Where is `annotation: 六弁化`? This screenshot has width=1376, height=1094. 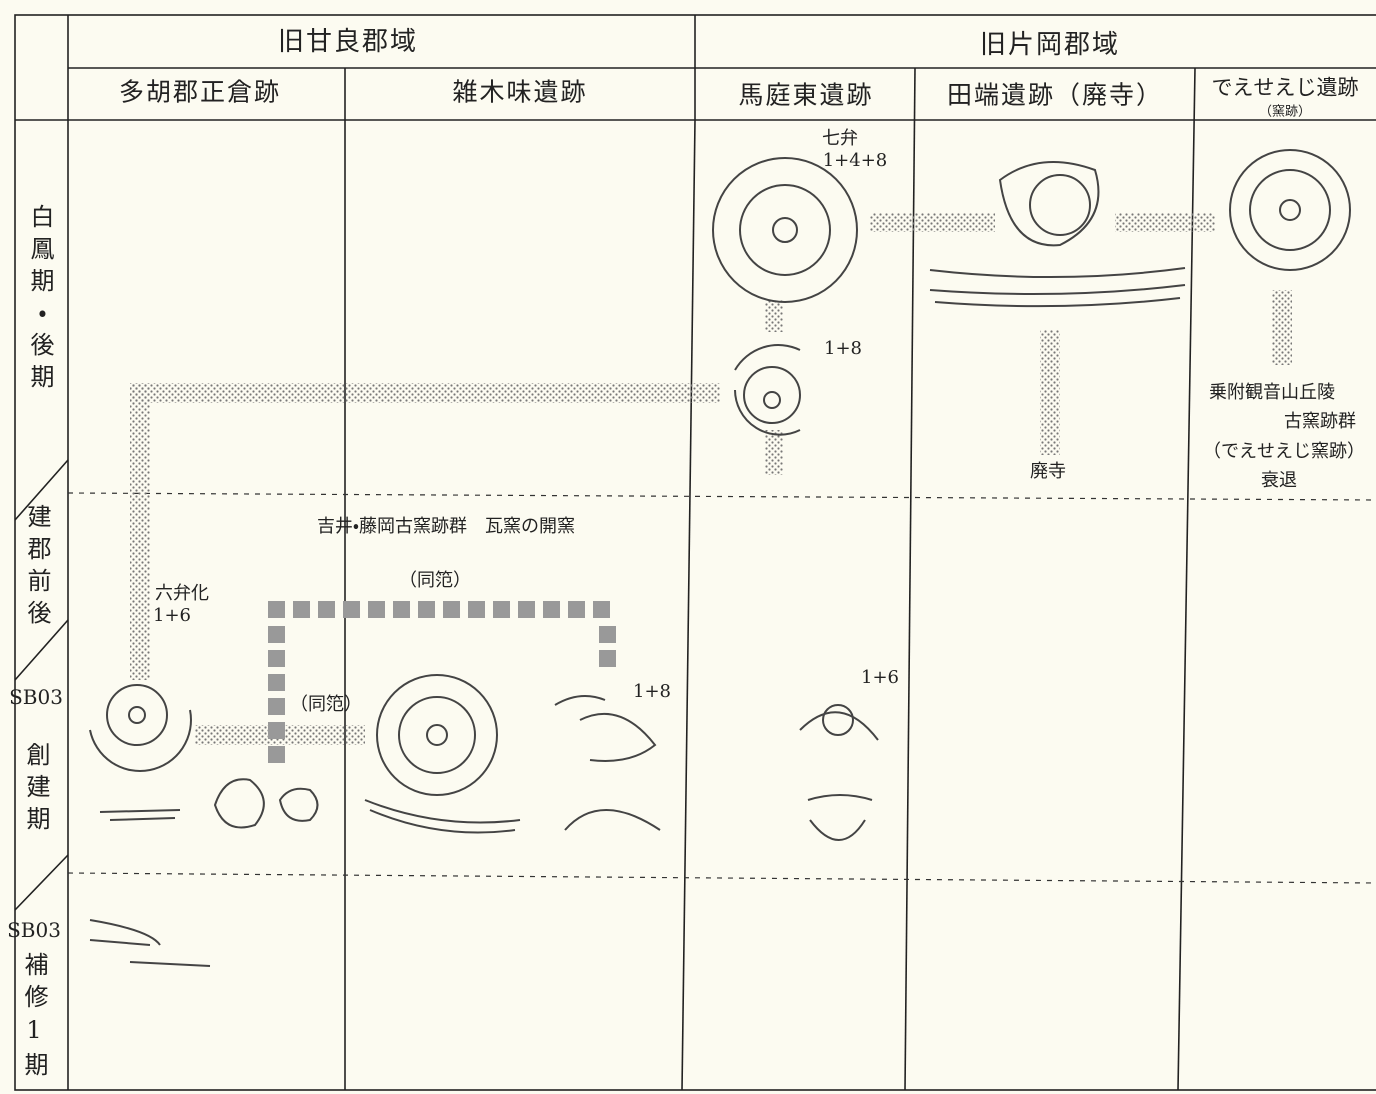
annotation: 六弁化 is located at coordinates (182, 593).